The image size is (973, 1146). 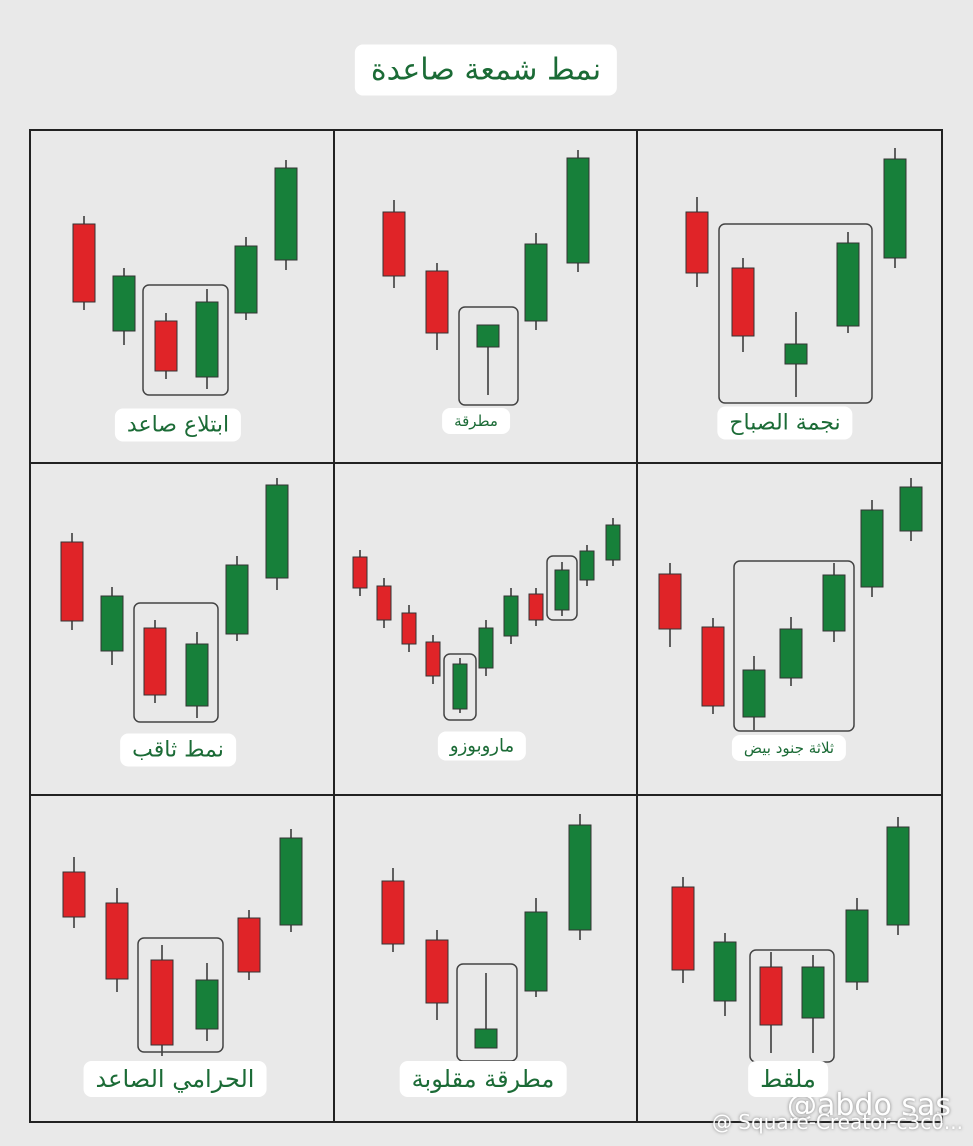 What do you see at coordinates (486, 70) in the screenshot?
I see `title: نمط شمعة صاعدة` at bounding box center [486, 70].